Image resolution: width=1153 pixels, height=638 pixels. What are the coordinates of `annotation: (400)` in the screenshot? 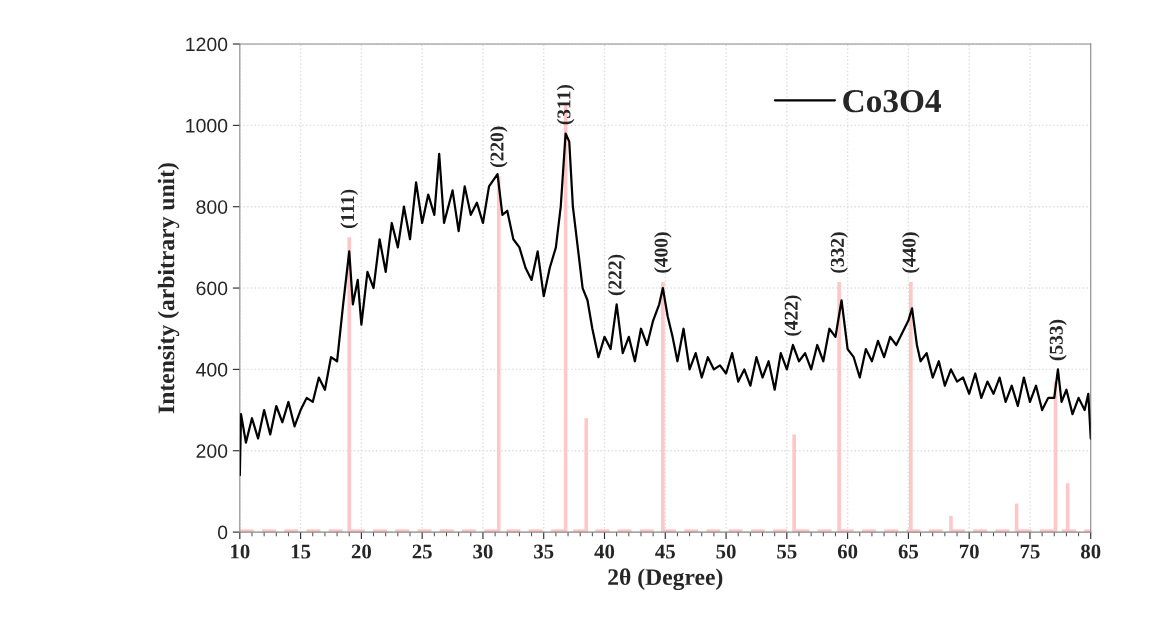 It's located at (663, 252).